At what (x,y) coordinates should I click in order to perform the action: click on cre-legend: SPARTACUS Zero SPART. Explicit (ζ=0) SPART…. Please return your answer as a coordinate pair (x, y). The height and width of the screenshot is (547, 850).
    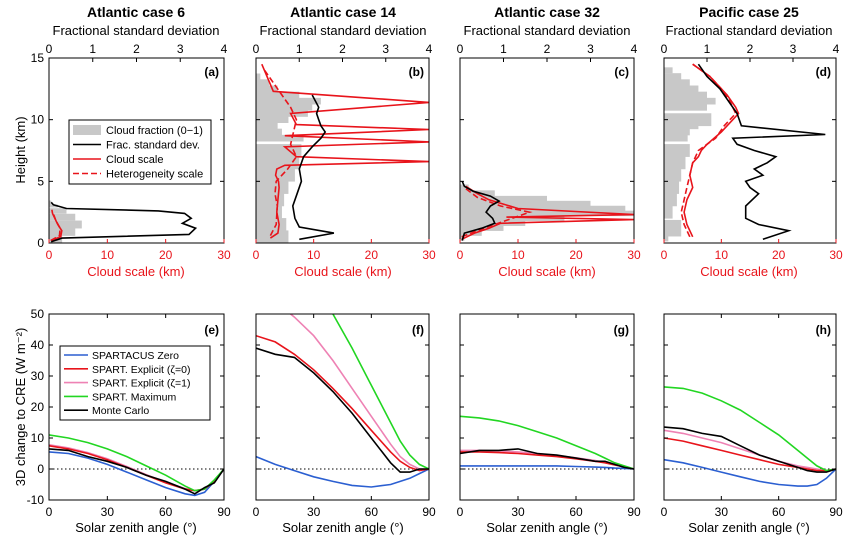
    Looking at the image, I should click on (135, 383).